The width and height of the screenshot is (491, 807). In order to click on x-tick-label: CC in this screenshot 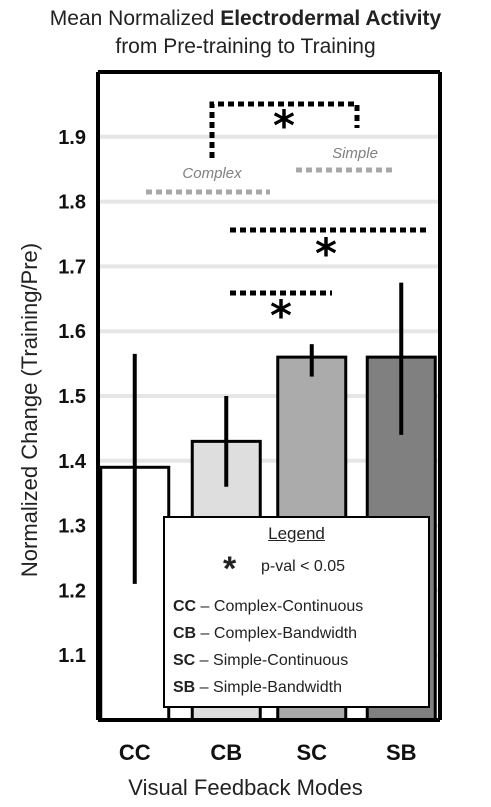, I will do `click(135, 752)`.